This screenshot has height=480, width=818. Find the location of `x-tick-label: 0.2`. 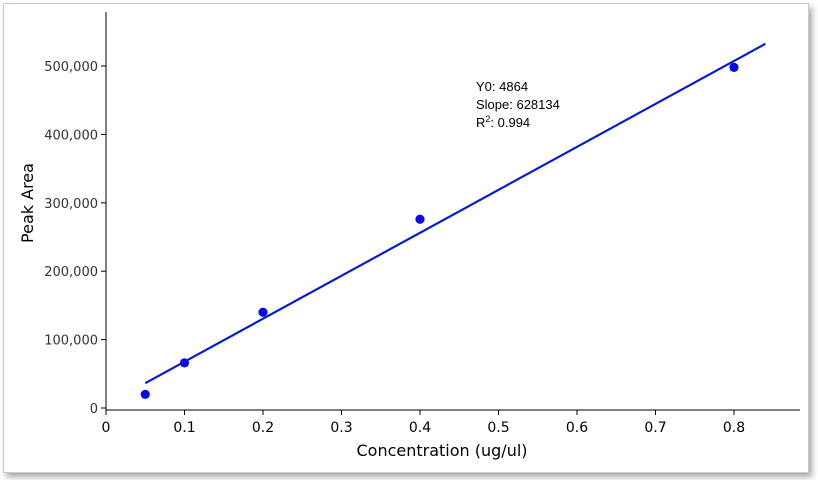

x-tick-label: 0.2 is located at coordinates (263, 428).